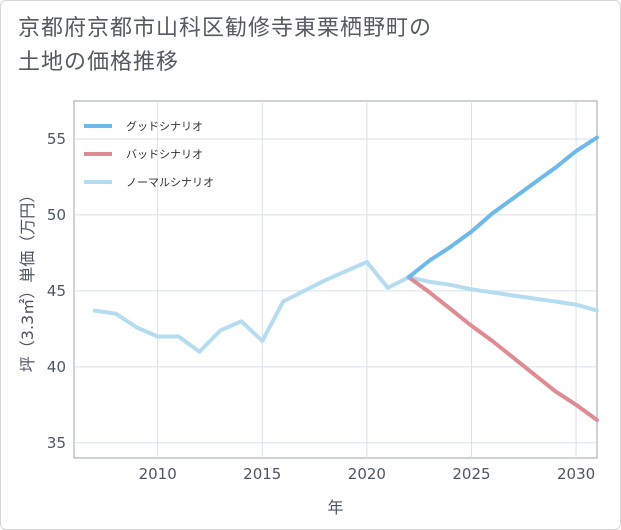 The height and width of the screenshot is (530, 621). Describe the element at coordinates (164, 154) in the screenshot. I see `legend-label: バッドシナリオ` at that location.